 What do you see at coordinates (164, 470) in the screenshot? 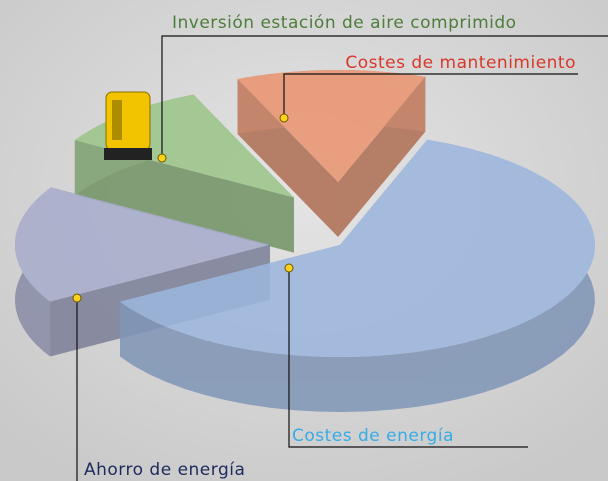
I see `label: Ahorro de energía` at bounding box center [164, 470].